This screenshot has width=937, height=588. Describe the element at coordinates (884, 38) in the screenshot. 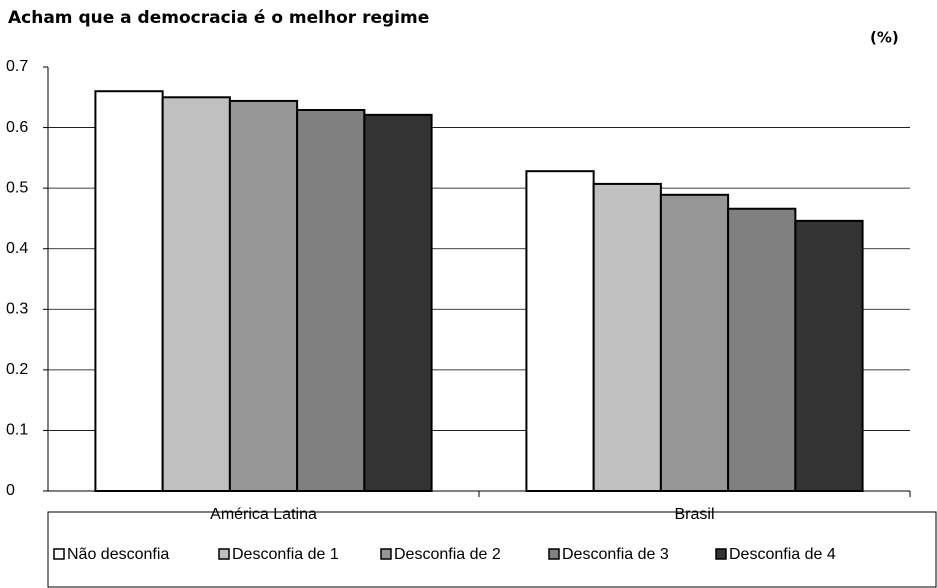

I see `unit-label: (%)` at that location.